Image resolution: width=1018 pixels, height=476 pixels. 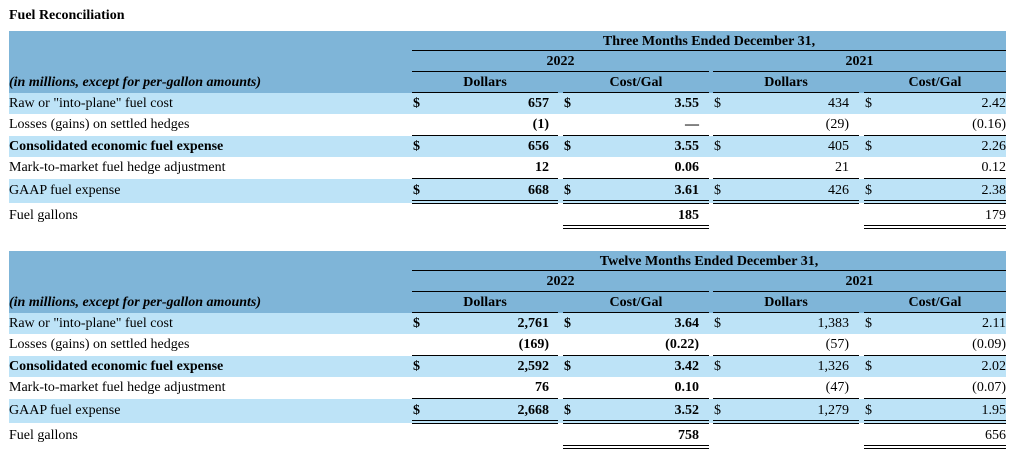 What do you see at coordinates (989, 387) in the screenshot?
I see `value-costgal-prior: (0.07)` at bounding box center [989, 387].